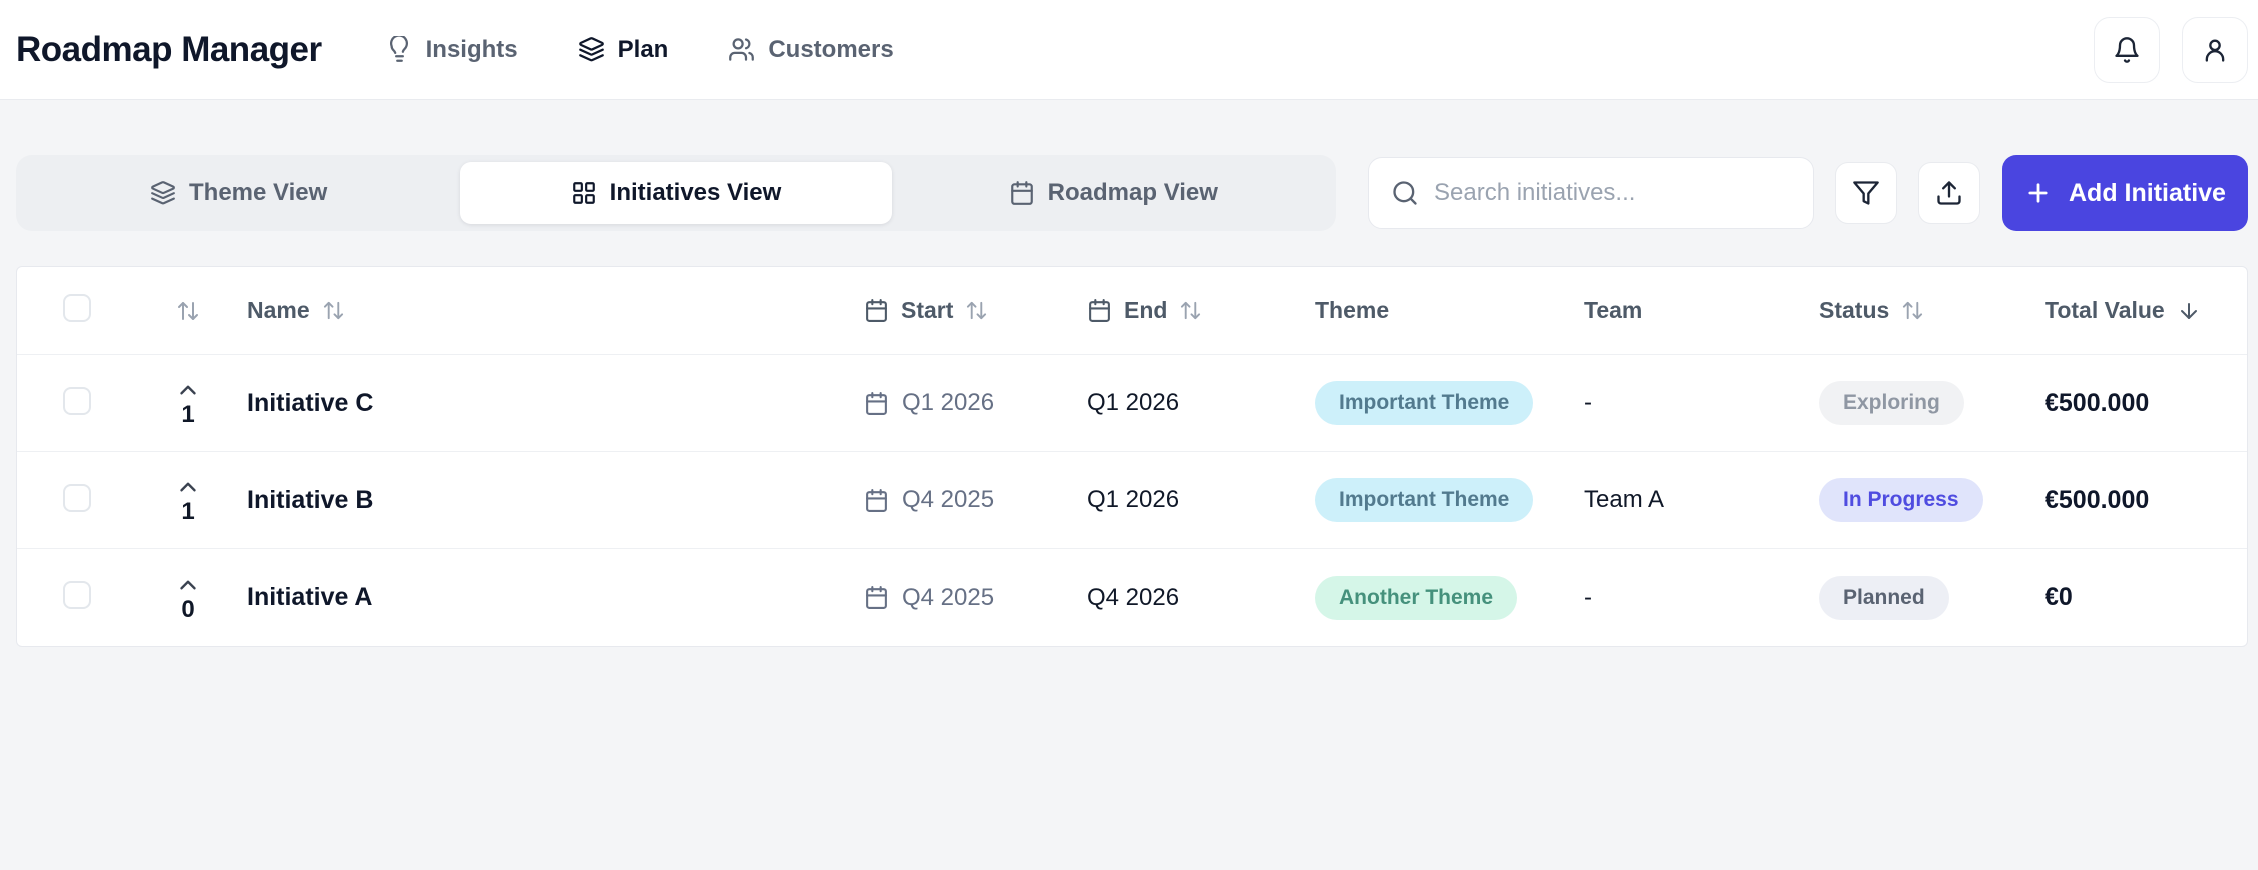 The image size is (2258, 870). I want to click on funnel-icon, so click(1866, 193).